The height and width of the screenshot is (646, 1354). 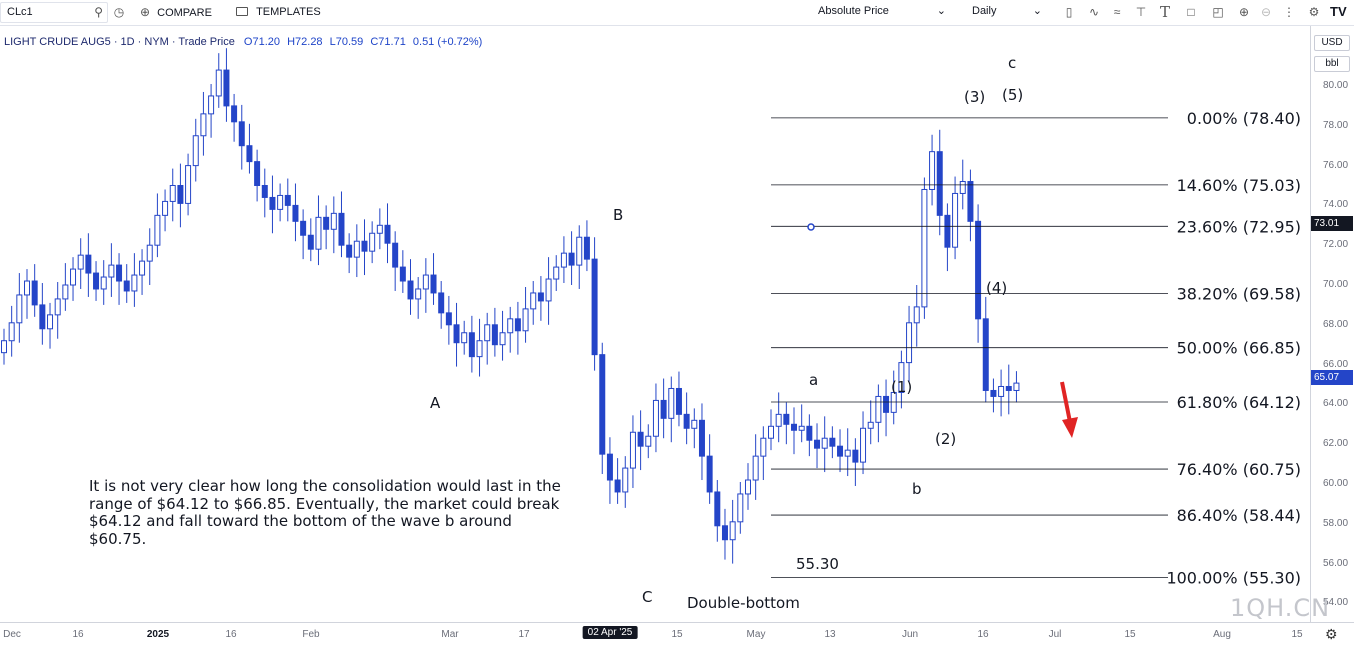 I want to click on crosshair-price-label: 73.01, so click(x=1332, y=223).